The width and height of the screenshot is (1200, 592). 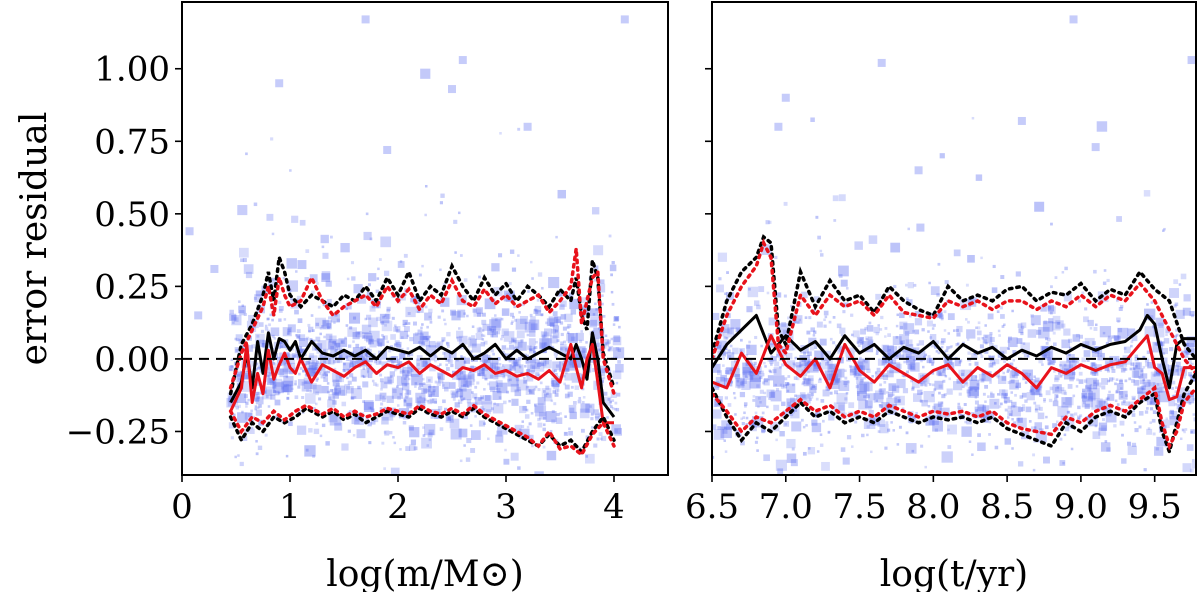 I want to click on left-y-ticks: −0.250.000.250.500.751.00, so click(x=124, y=251).